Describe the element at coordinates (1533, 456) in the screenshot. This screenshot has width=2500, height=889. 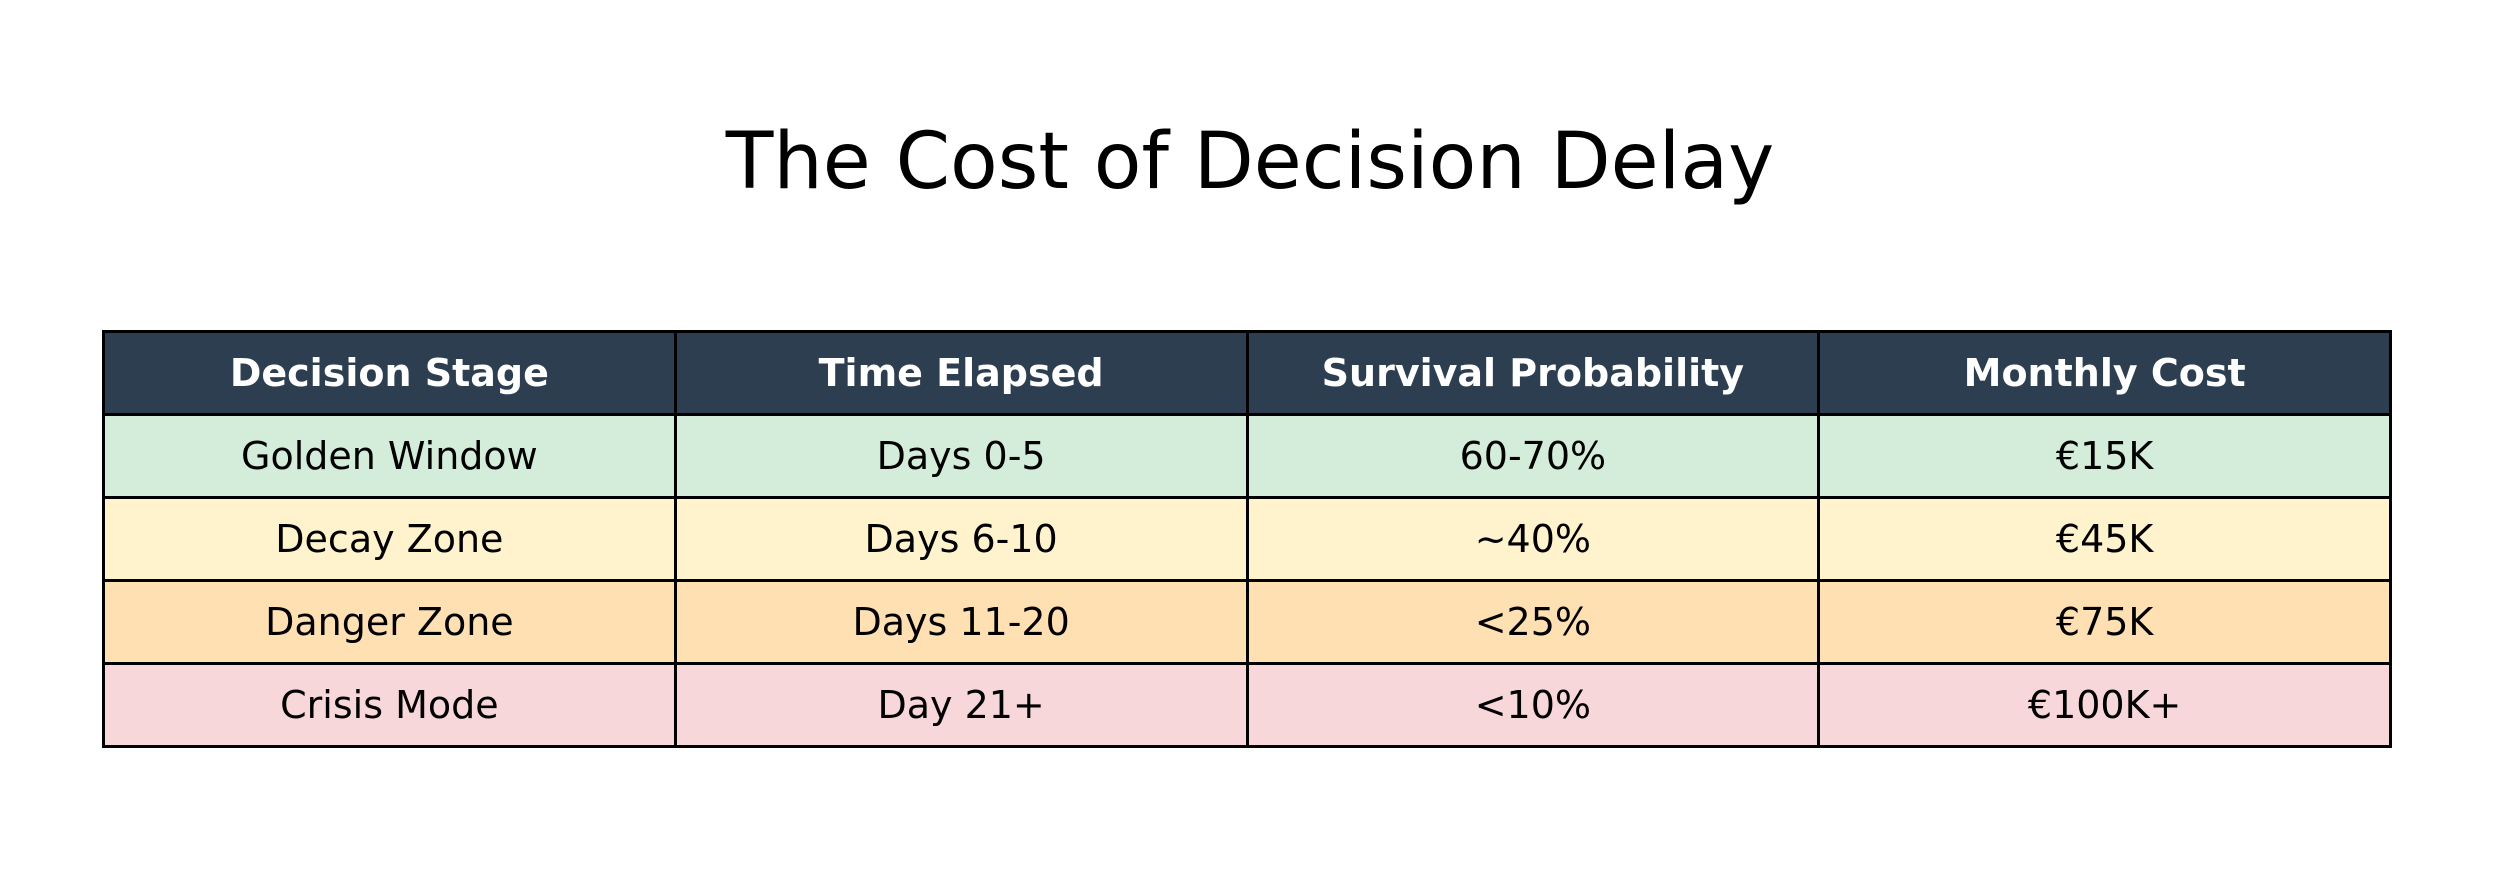
I see `cell-survival-probability: 60-70%` at that location.